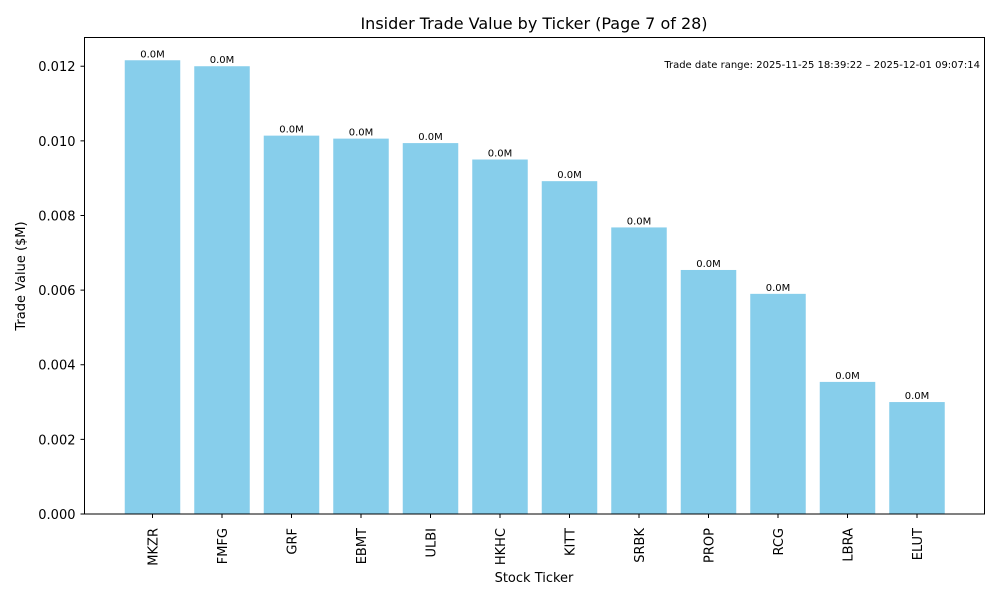  What do you see at coordinates (222, 60) in the screenshot?
I see `data-label-fmfg: 0.0M` at bounding box center [222, 60].